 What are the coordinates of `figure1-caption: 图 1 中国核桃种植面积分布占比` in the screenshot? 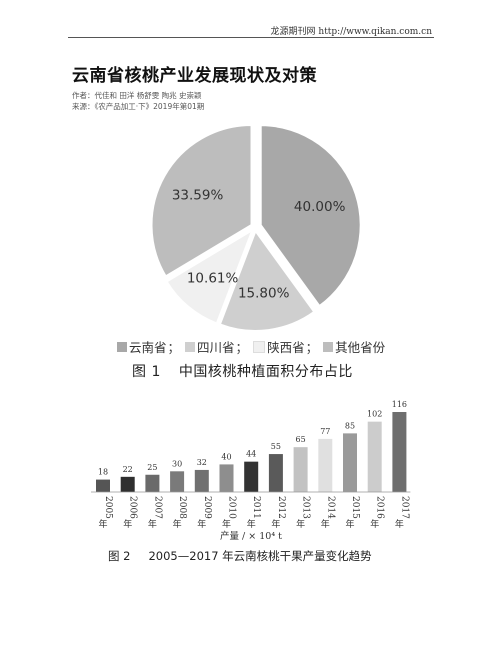 It's located at (242, 371).